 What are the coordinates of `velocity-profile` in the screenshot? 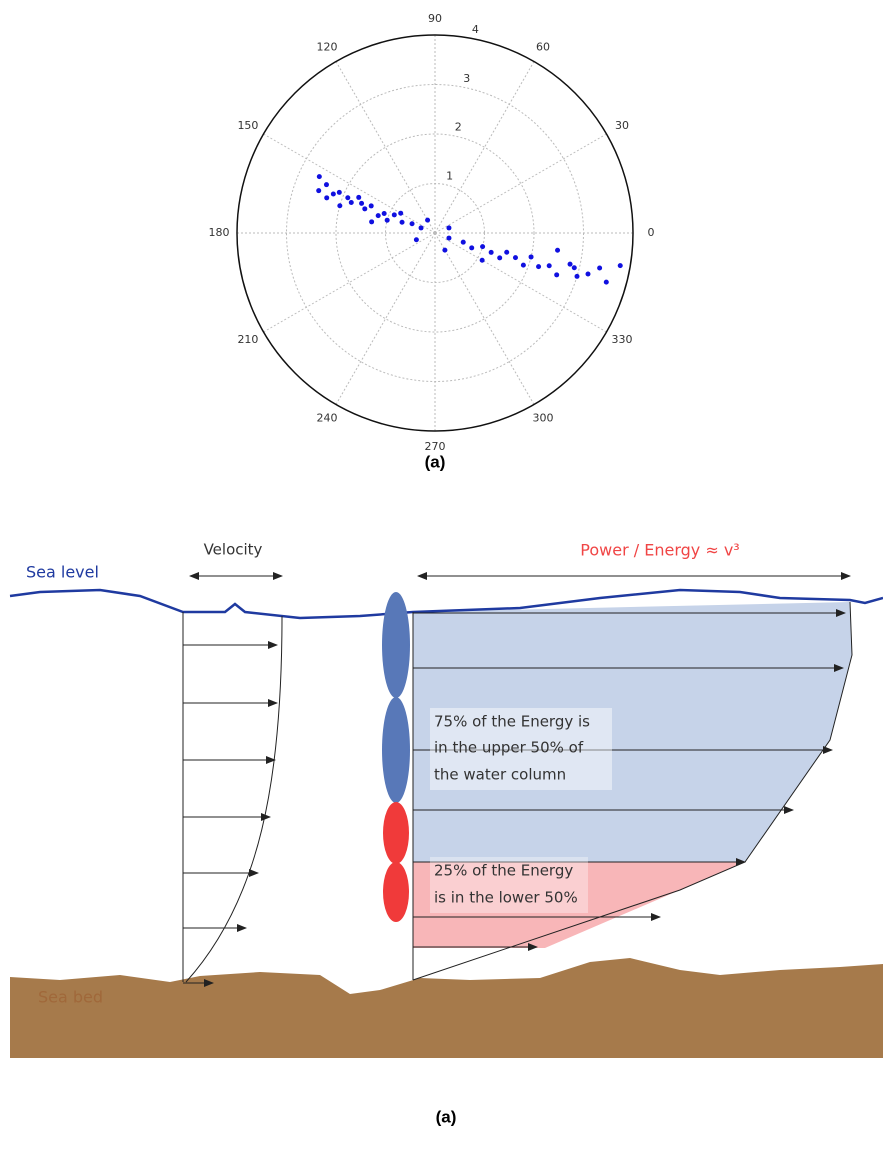 It's located at (234, 799).